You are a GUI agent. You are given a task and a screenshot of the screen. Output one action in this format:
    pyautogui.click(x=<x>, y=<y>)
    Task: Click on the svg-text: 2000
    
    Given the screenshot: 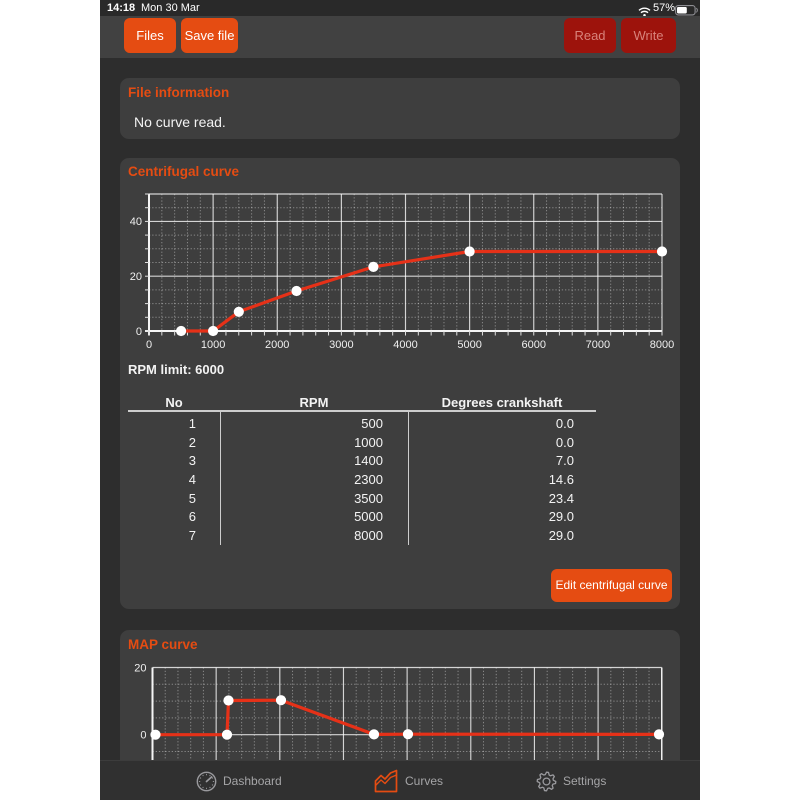 What is the action you would take?
    pyautogui.click(x=277, y=345)
    